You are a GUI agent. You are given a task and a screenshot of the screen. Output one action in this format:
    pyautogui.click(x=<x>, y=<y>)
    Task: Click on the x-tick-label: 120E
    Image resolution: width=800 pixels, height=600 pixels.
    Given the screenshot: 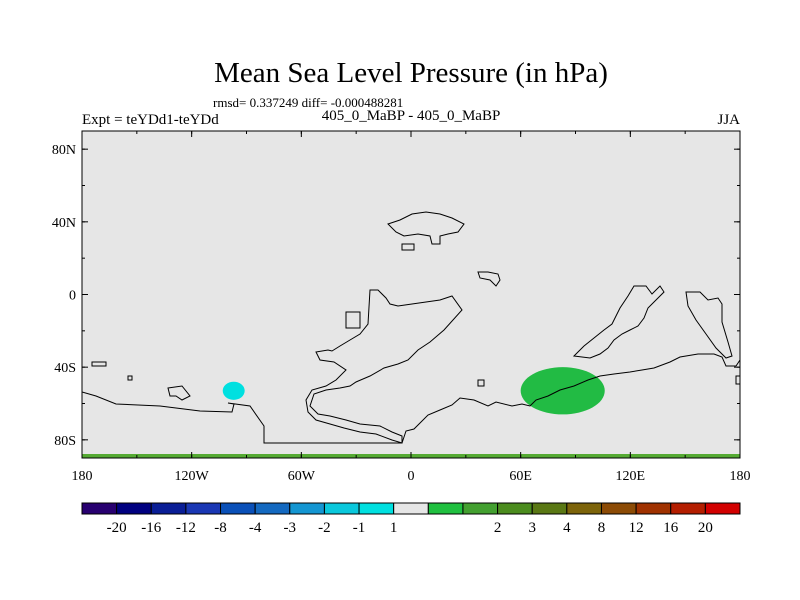 What is the action you would take?
    pyautogui.click(x=631, y=476)
    